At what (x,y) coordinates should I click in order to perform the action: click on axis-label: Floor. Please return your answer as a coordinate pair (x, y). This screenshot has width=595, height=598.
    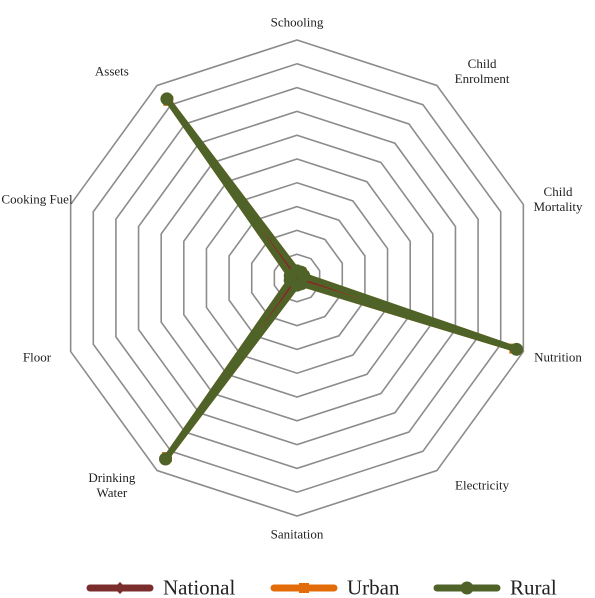
    Looking at the image, I should click on (37, 357).